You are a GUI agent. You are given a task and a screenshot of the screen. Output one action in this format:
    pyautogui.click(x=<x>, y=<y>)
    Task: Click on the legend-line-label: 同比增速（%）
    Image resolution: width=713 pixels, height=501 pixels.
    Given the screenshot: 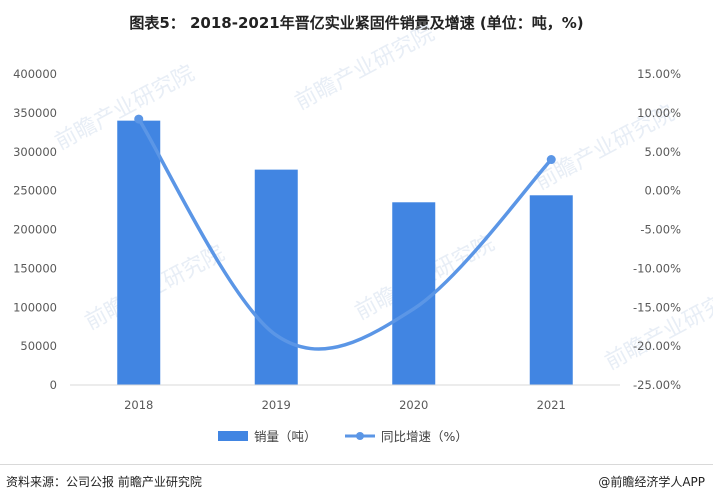 What is the action you would take?
    pyautogui.click(x=424, y=436)
    